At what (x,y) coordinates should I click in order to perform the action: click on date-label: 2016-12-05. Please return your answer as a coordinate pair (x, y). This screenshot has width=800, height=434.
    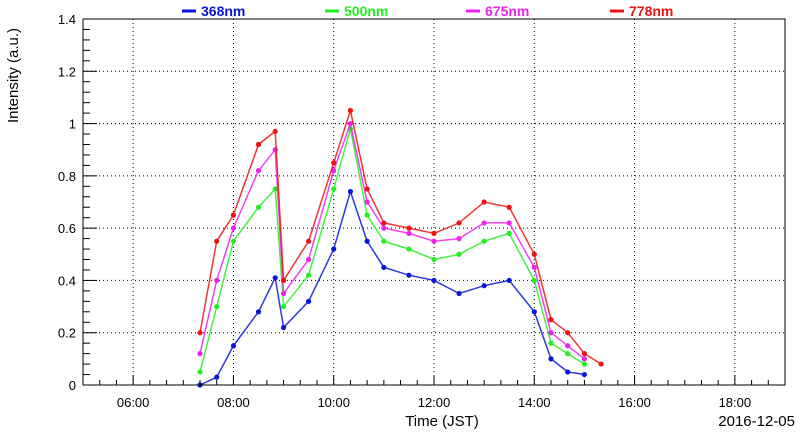
    Looking at the image, I should click on (756, 421).